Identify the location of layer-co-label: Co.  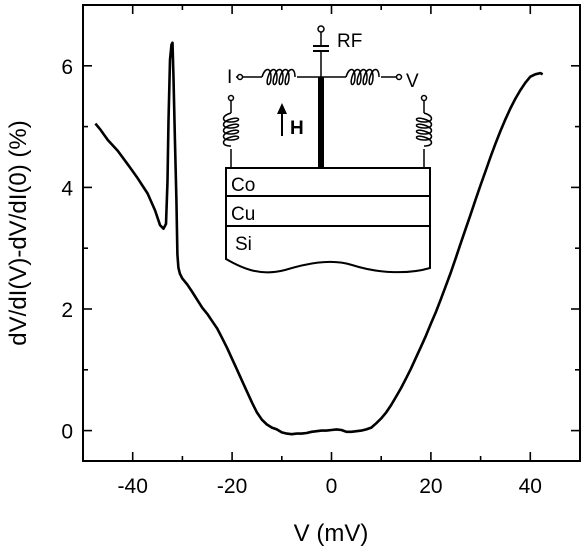
(243, 185).